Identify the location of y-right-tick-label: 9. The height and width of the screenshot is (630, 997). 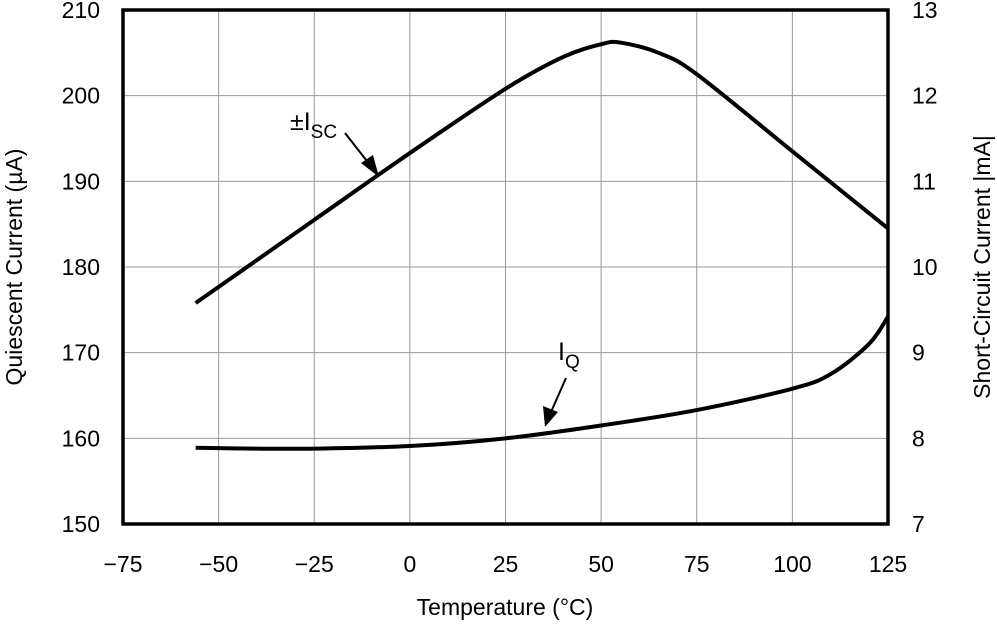
(918, 353).